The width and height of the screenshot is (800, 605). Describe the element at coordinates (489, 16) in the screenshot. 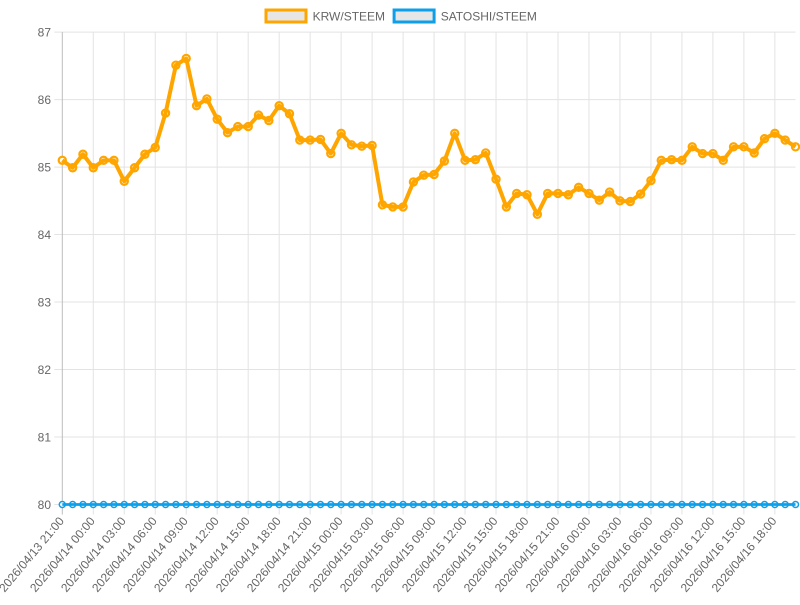

I see `svg-text: SATOSHI/STEEM` at that location.